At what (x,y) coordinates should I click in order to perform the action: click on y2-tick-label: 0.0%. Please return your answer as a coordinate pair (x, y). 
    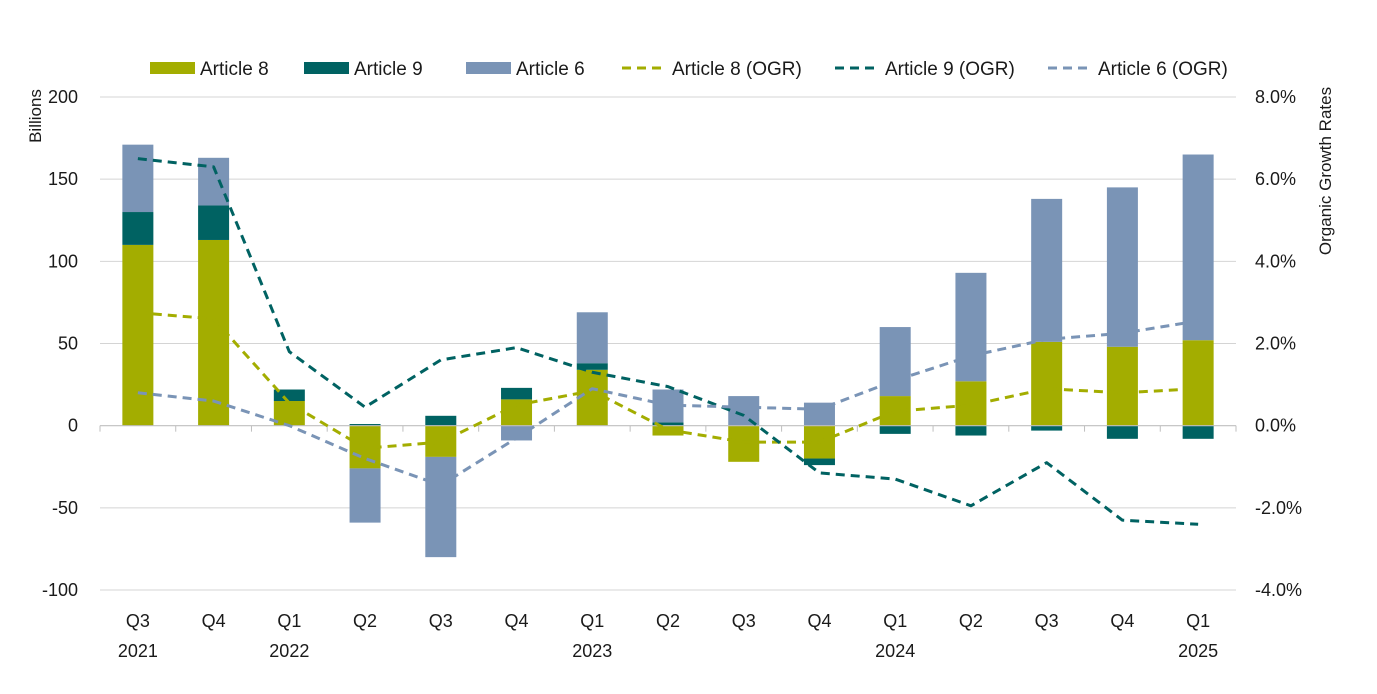
    Looking at the image, I should click on (1275, 426).